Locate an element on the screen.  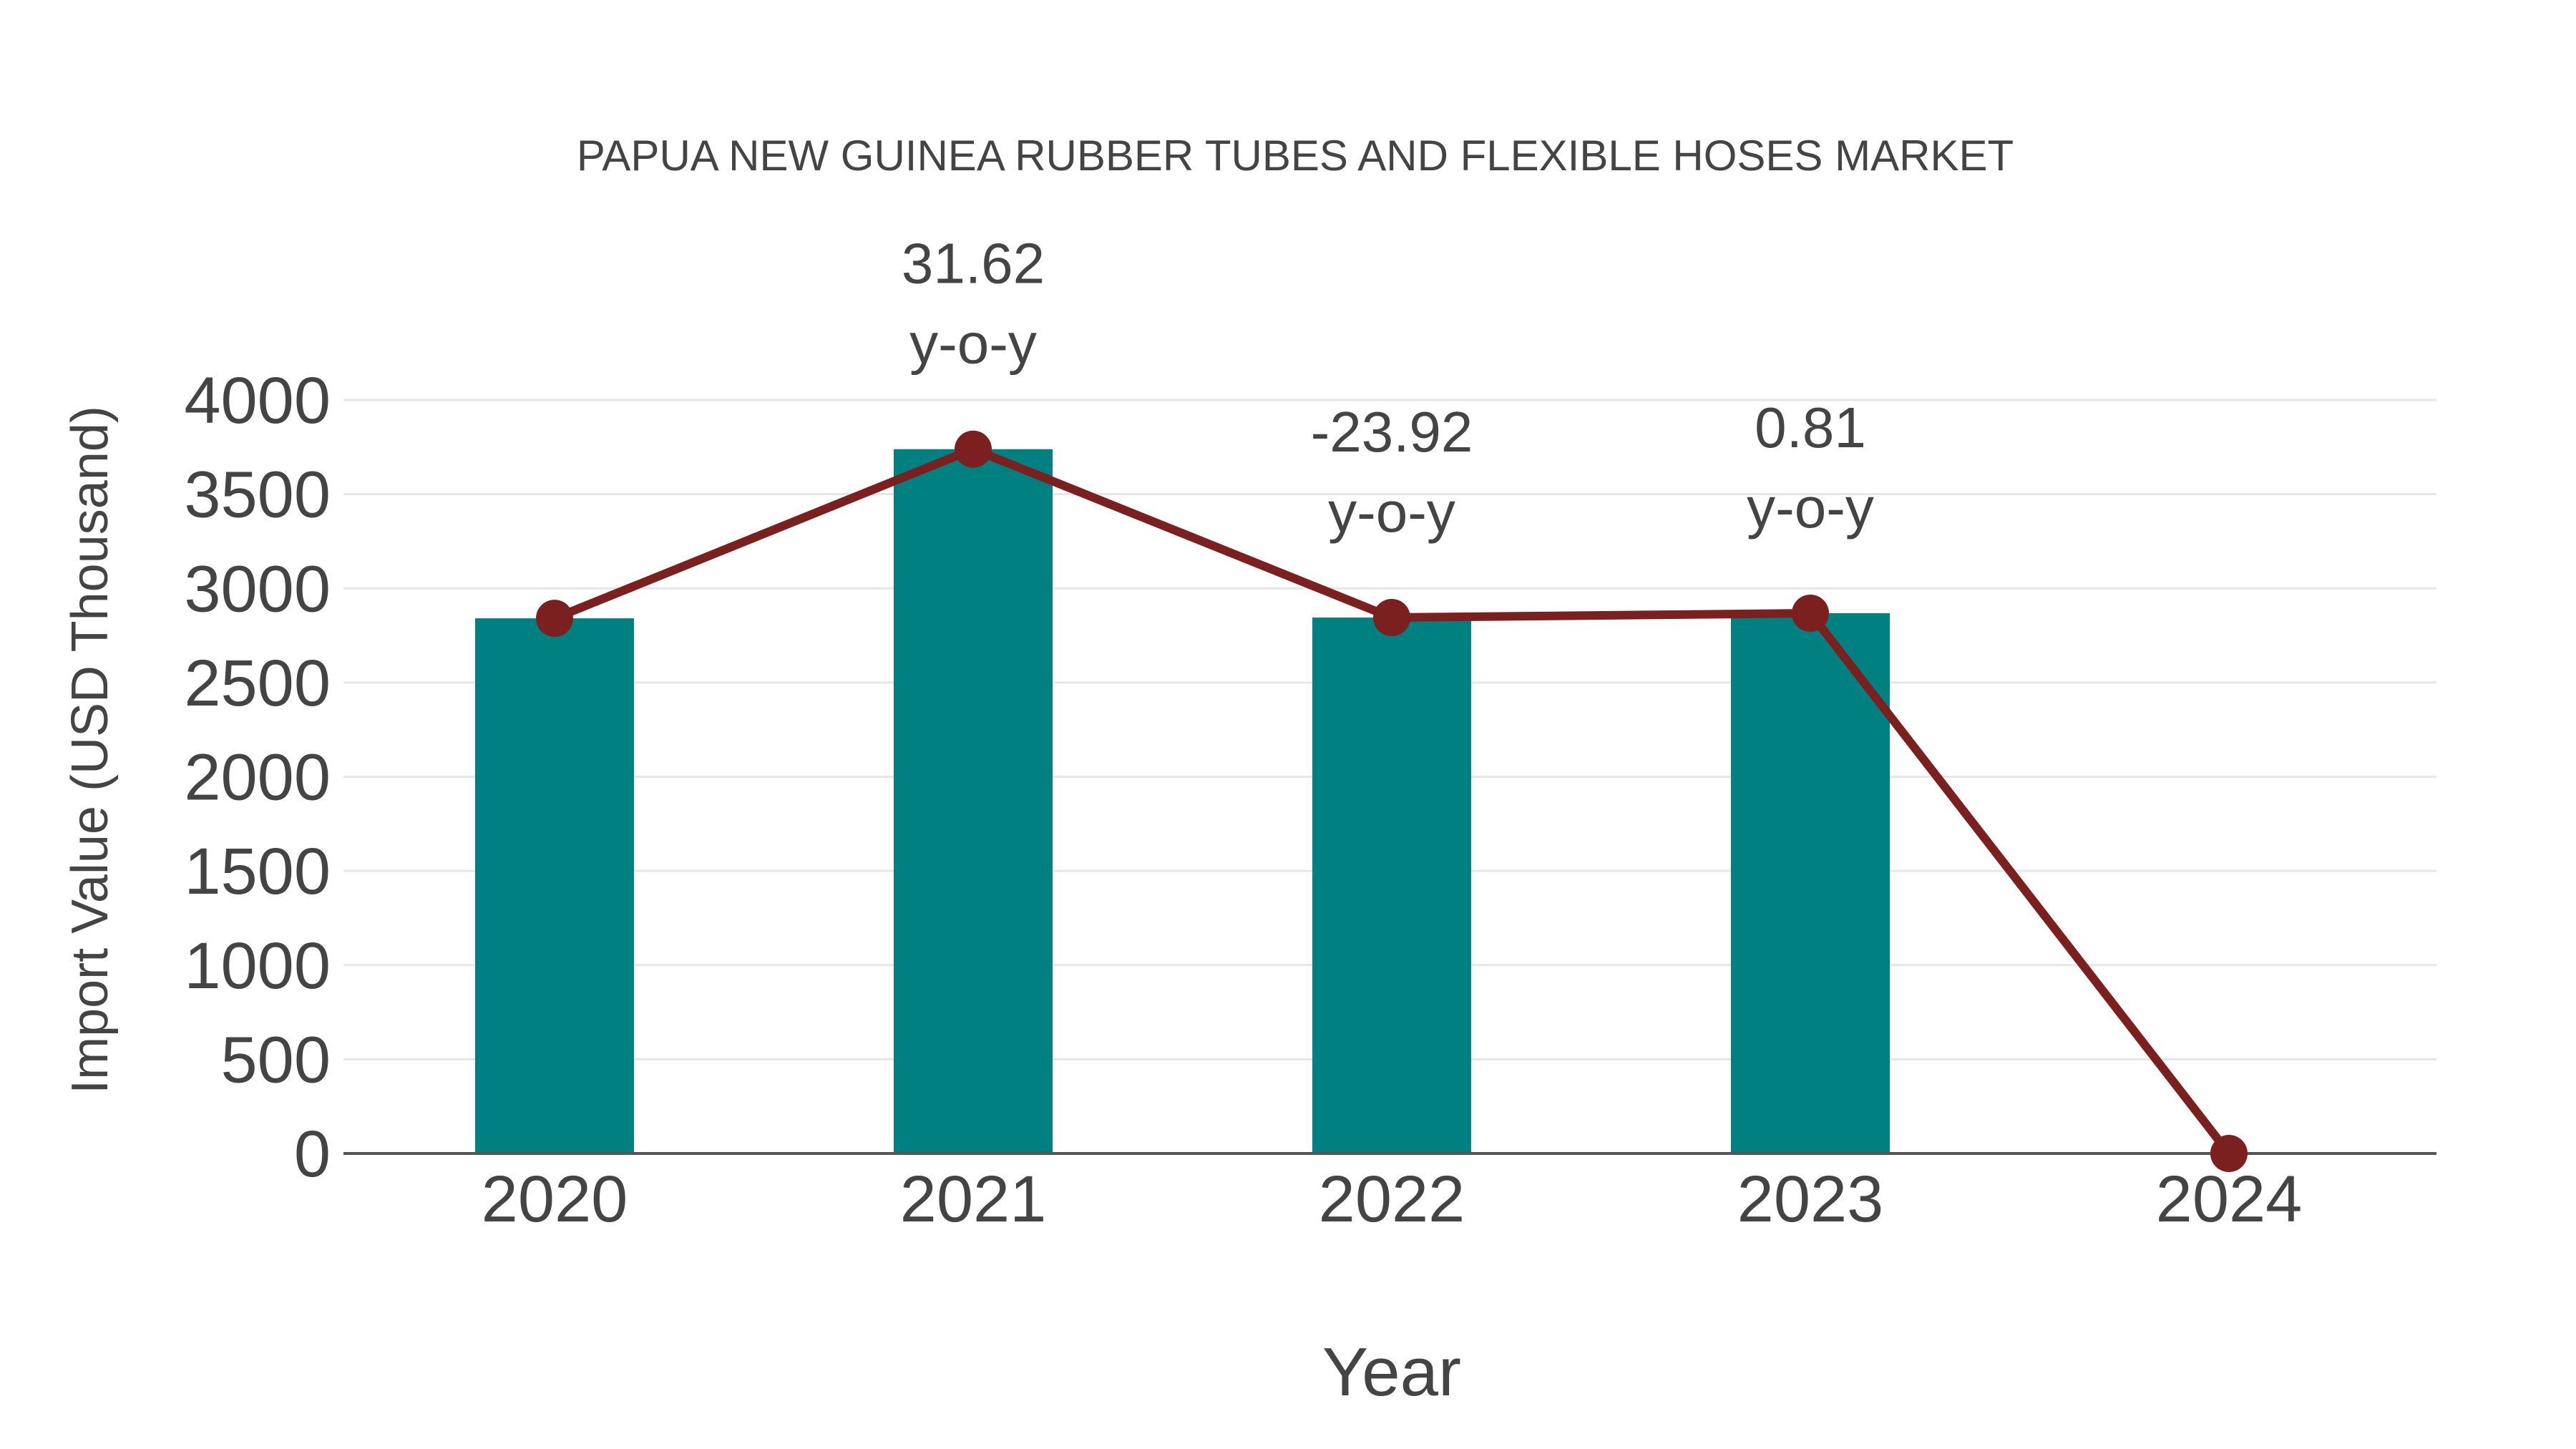
x-axis-title: Year is located at coordinates (1391, 1372).